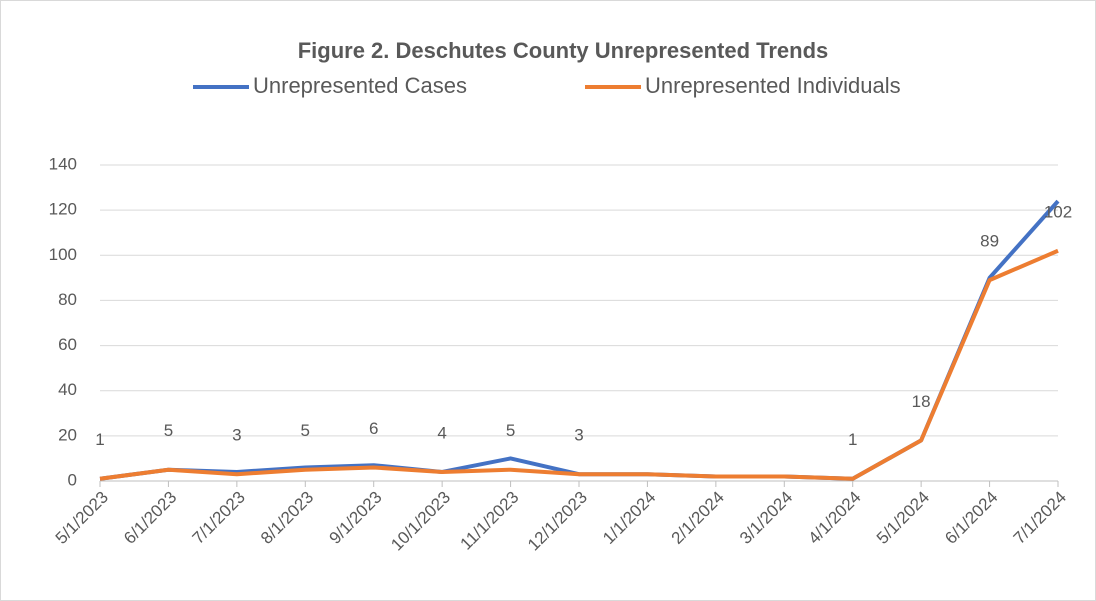 The width and height of the screenshot is (1096, 601). Describe the element at coordinates (63, 209) in the screenshot. I see `y-tick-label: 120` at that location.